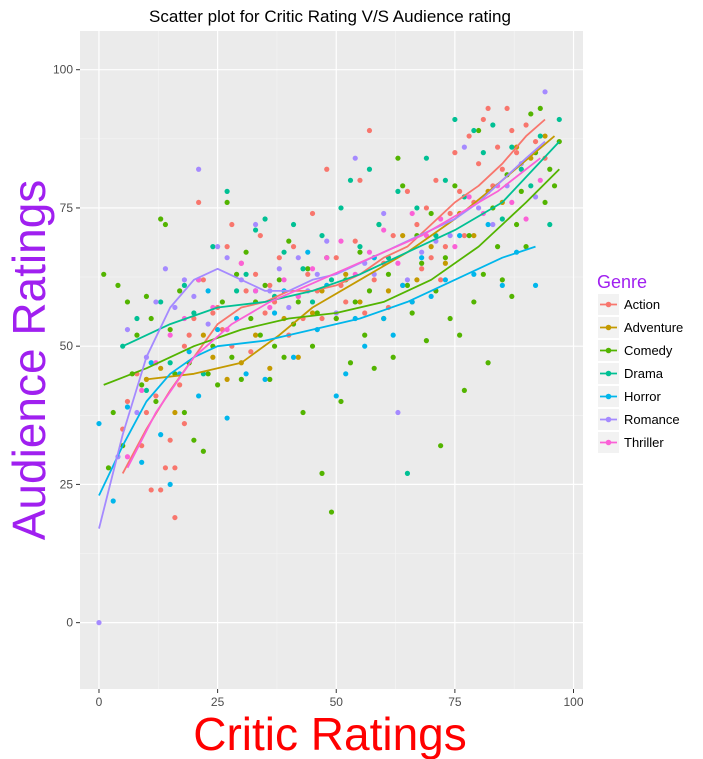 Image resolution: width=703 pixels, height=759 pixels. I want to click on x-tick-label: 75, so click(455, 702).